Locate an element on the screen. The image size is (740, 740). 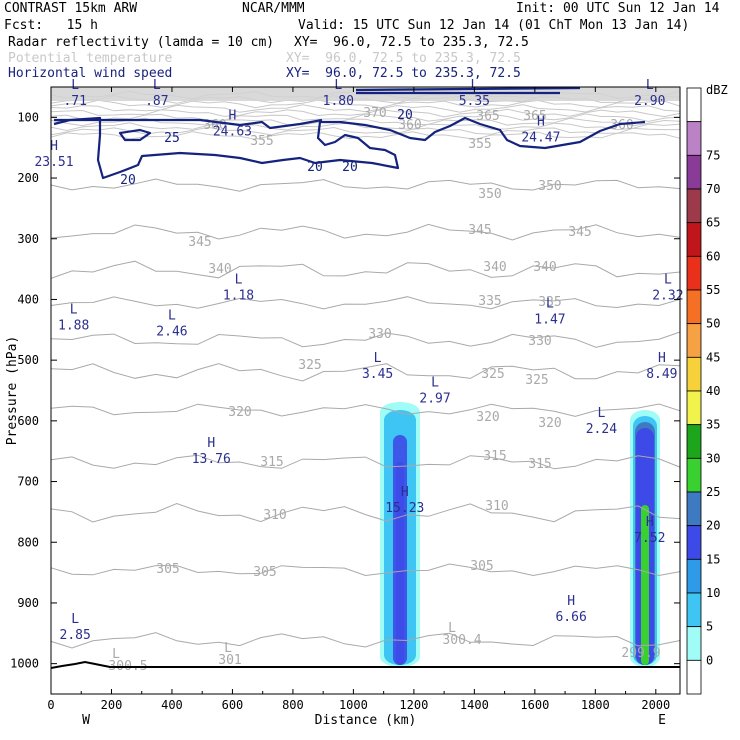
extremum-value-label: 6.66 is located at coordinates (570, 617).